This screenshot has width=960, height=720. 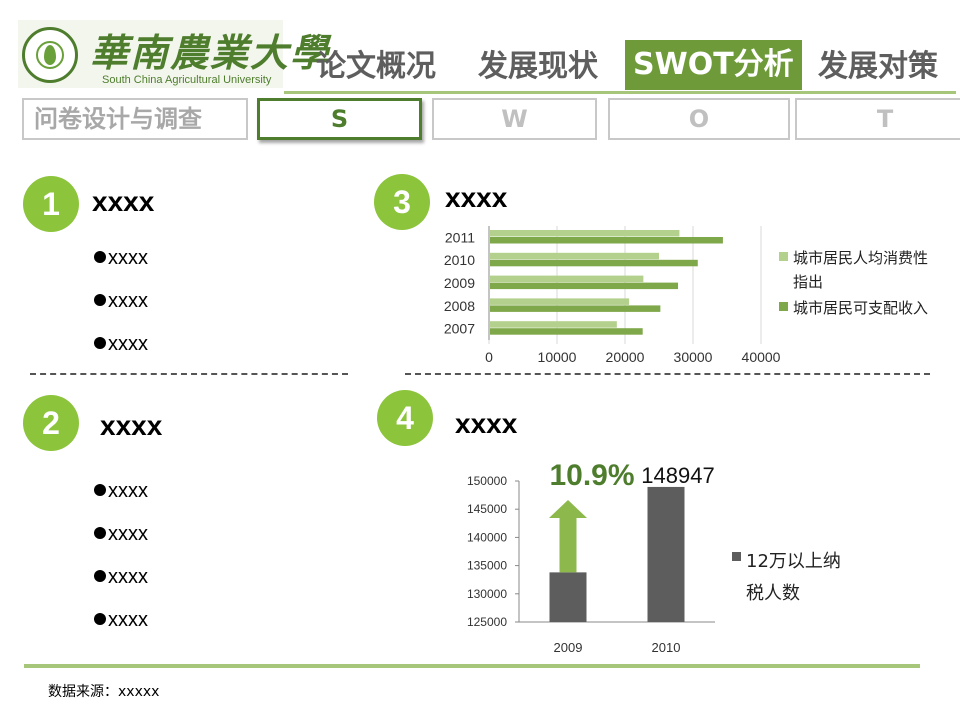 What do you see at coordinates (405, 418) in the screenshot?
I see `section-4-number: 4` at bounding box center [405, 418].